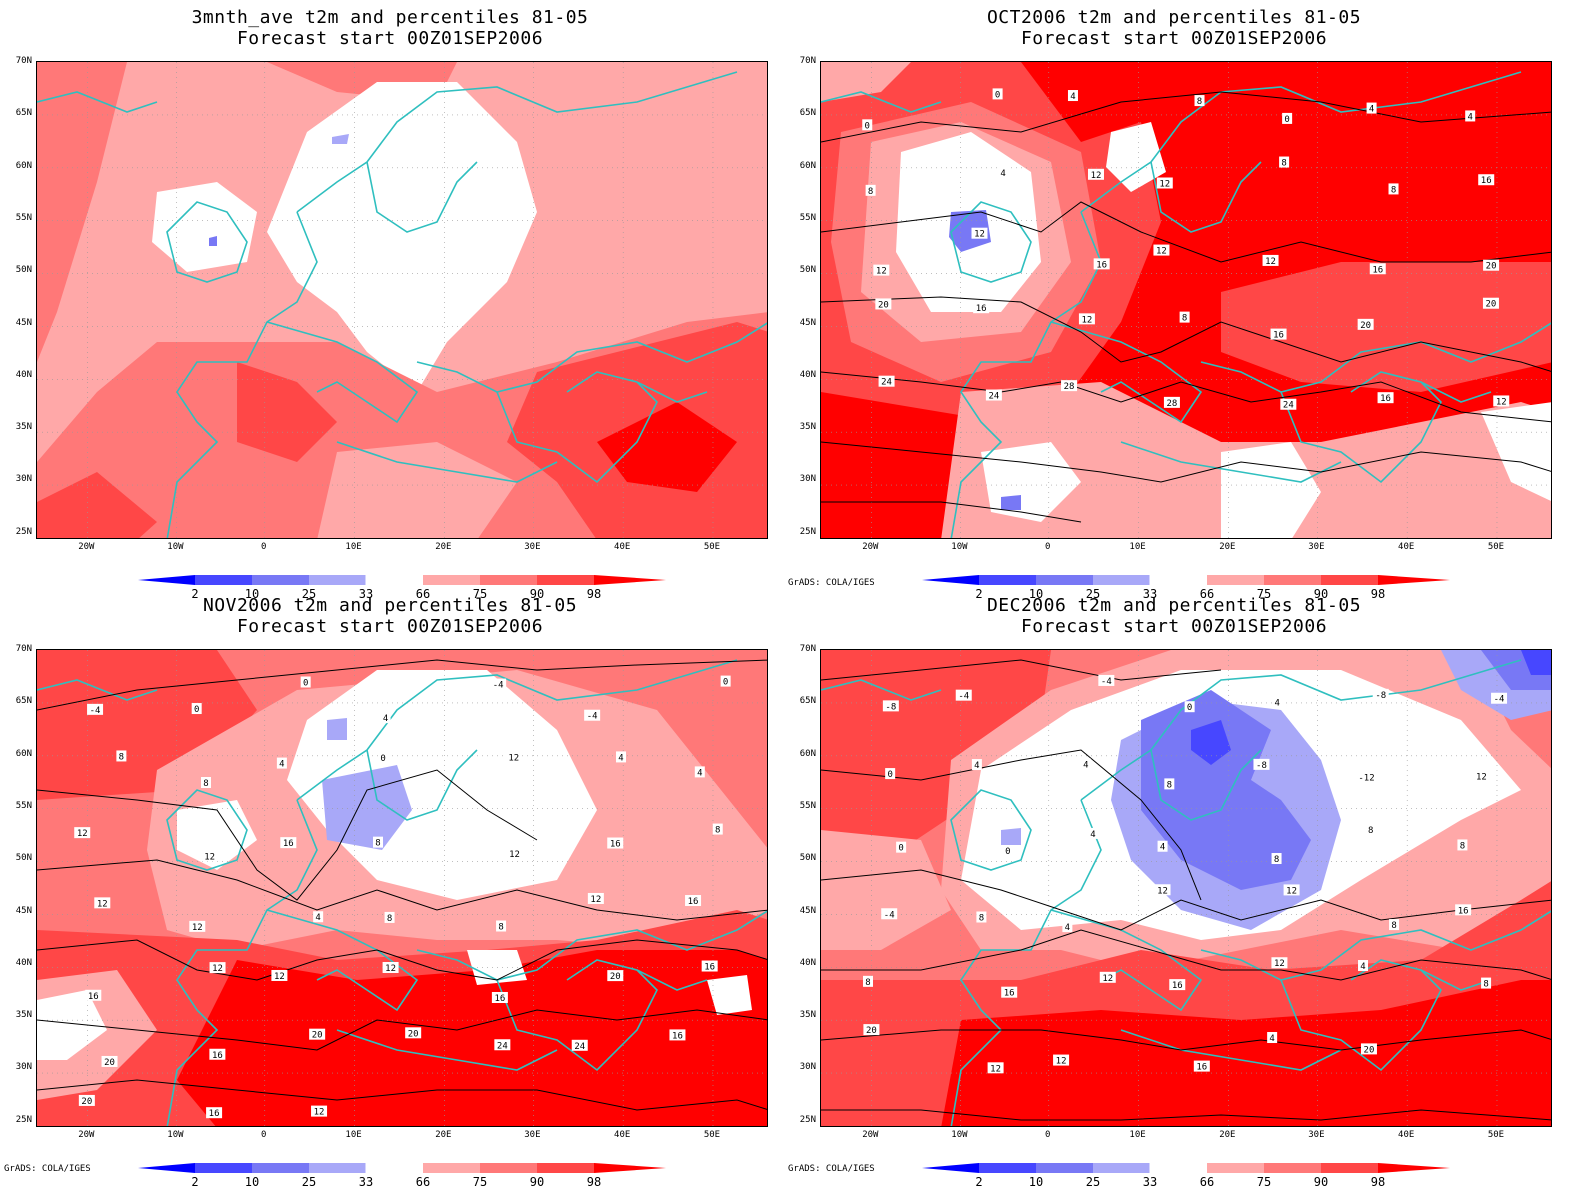 This screenshot has width=1596, height=1196. I want to click on lon-tick-label: 20W, so click(86, 1135).